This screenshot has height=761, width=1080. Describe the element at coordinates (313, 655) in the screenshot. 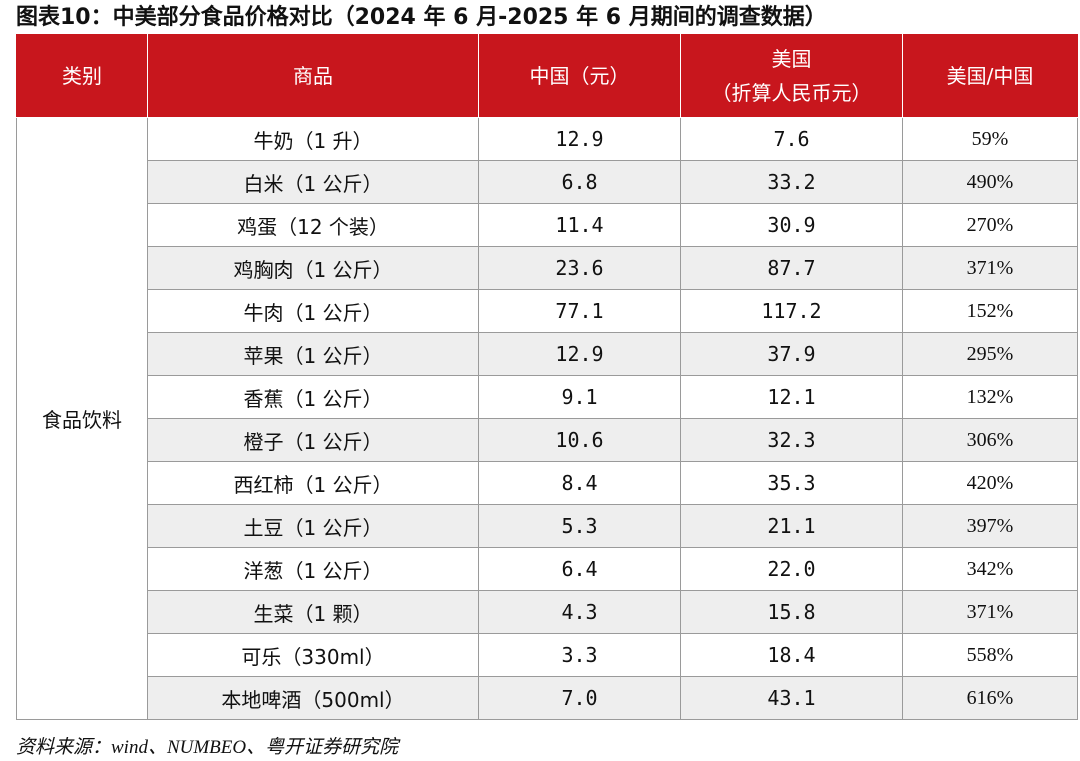

I see `item-cell: 可乐（330ml）` at that location.